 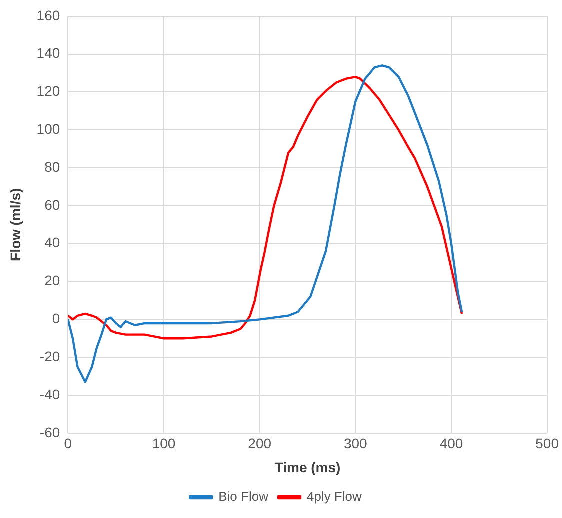 What do you see at coordinates (52, 166) in the screenshot?
I see `y-tick-label: 80` at bounding box center [52, 166].